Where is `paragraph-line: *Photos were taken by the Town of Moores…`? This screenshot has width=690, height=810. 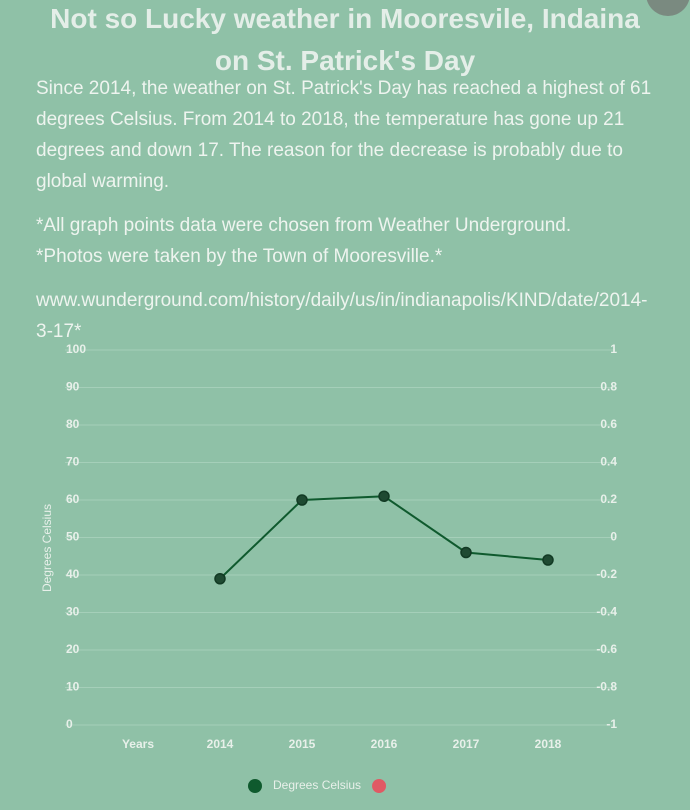
paragraph-line: *Photos were taken by the Town of Moores… is located at coordinates (239, 256).